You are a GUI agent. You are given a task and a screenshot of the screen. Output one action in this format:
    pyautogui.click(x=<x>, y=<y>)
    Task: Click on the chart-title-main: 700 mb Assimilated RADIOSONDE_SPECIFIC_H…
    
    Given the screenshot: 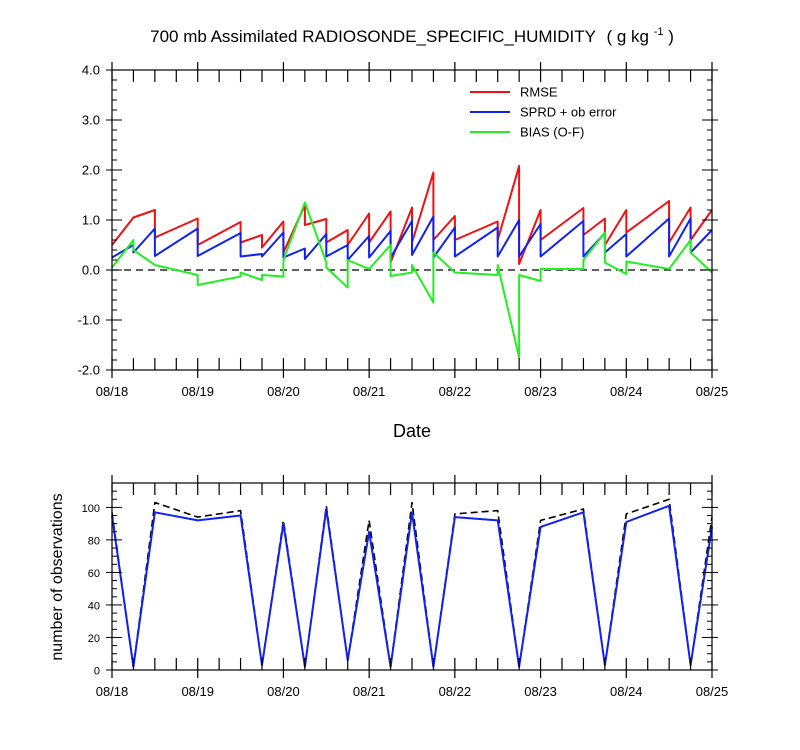 What is the action you would take?
    pyautogui.click(x=373, y=36)
    